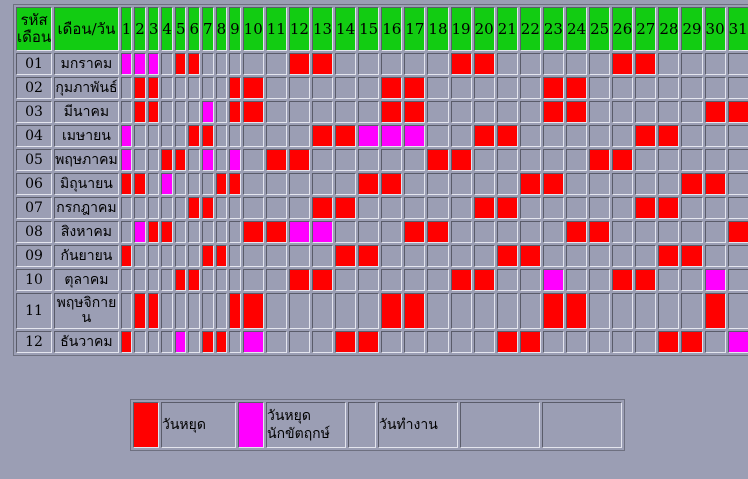 Image resolution: width=748 pixels, height=479 pixels. I want to click on month-code: 06, so click(34, 184).